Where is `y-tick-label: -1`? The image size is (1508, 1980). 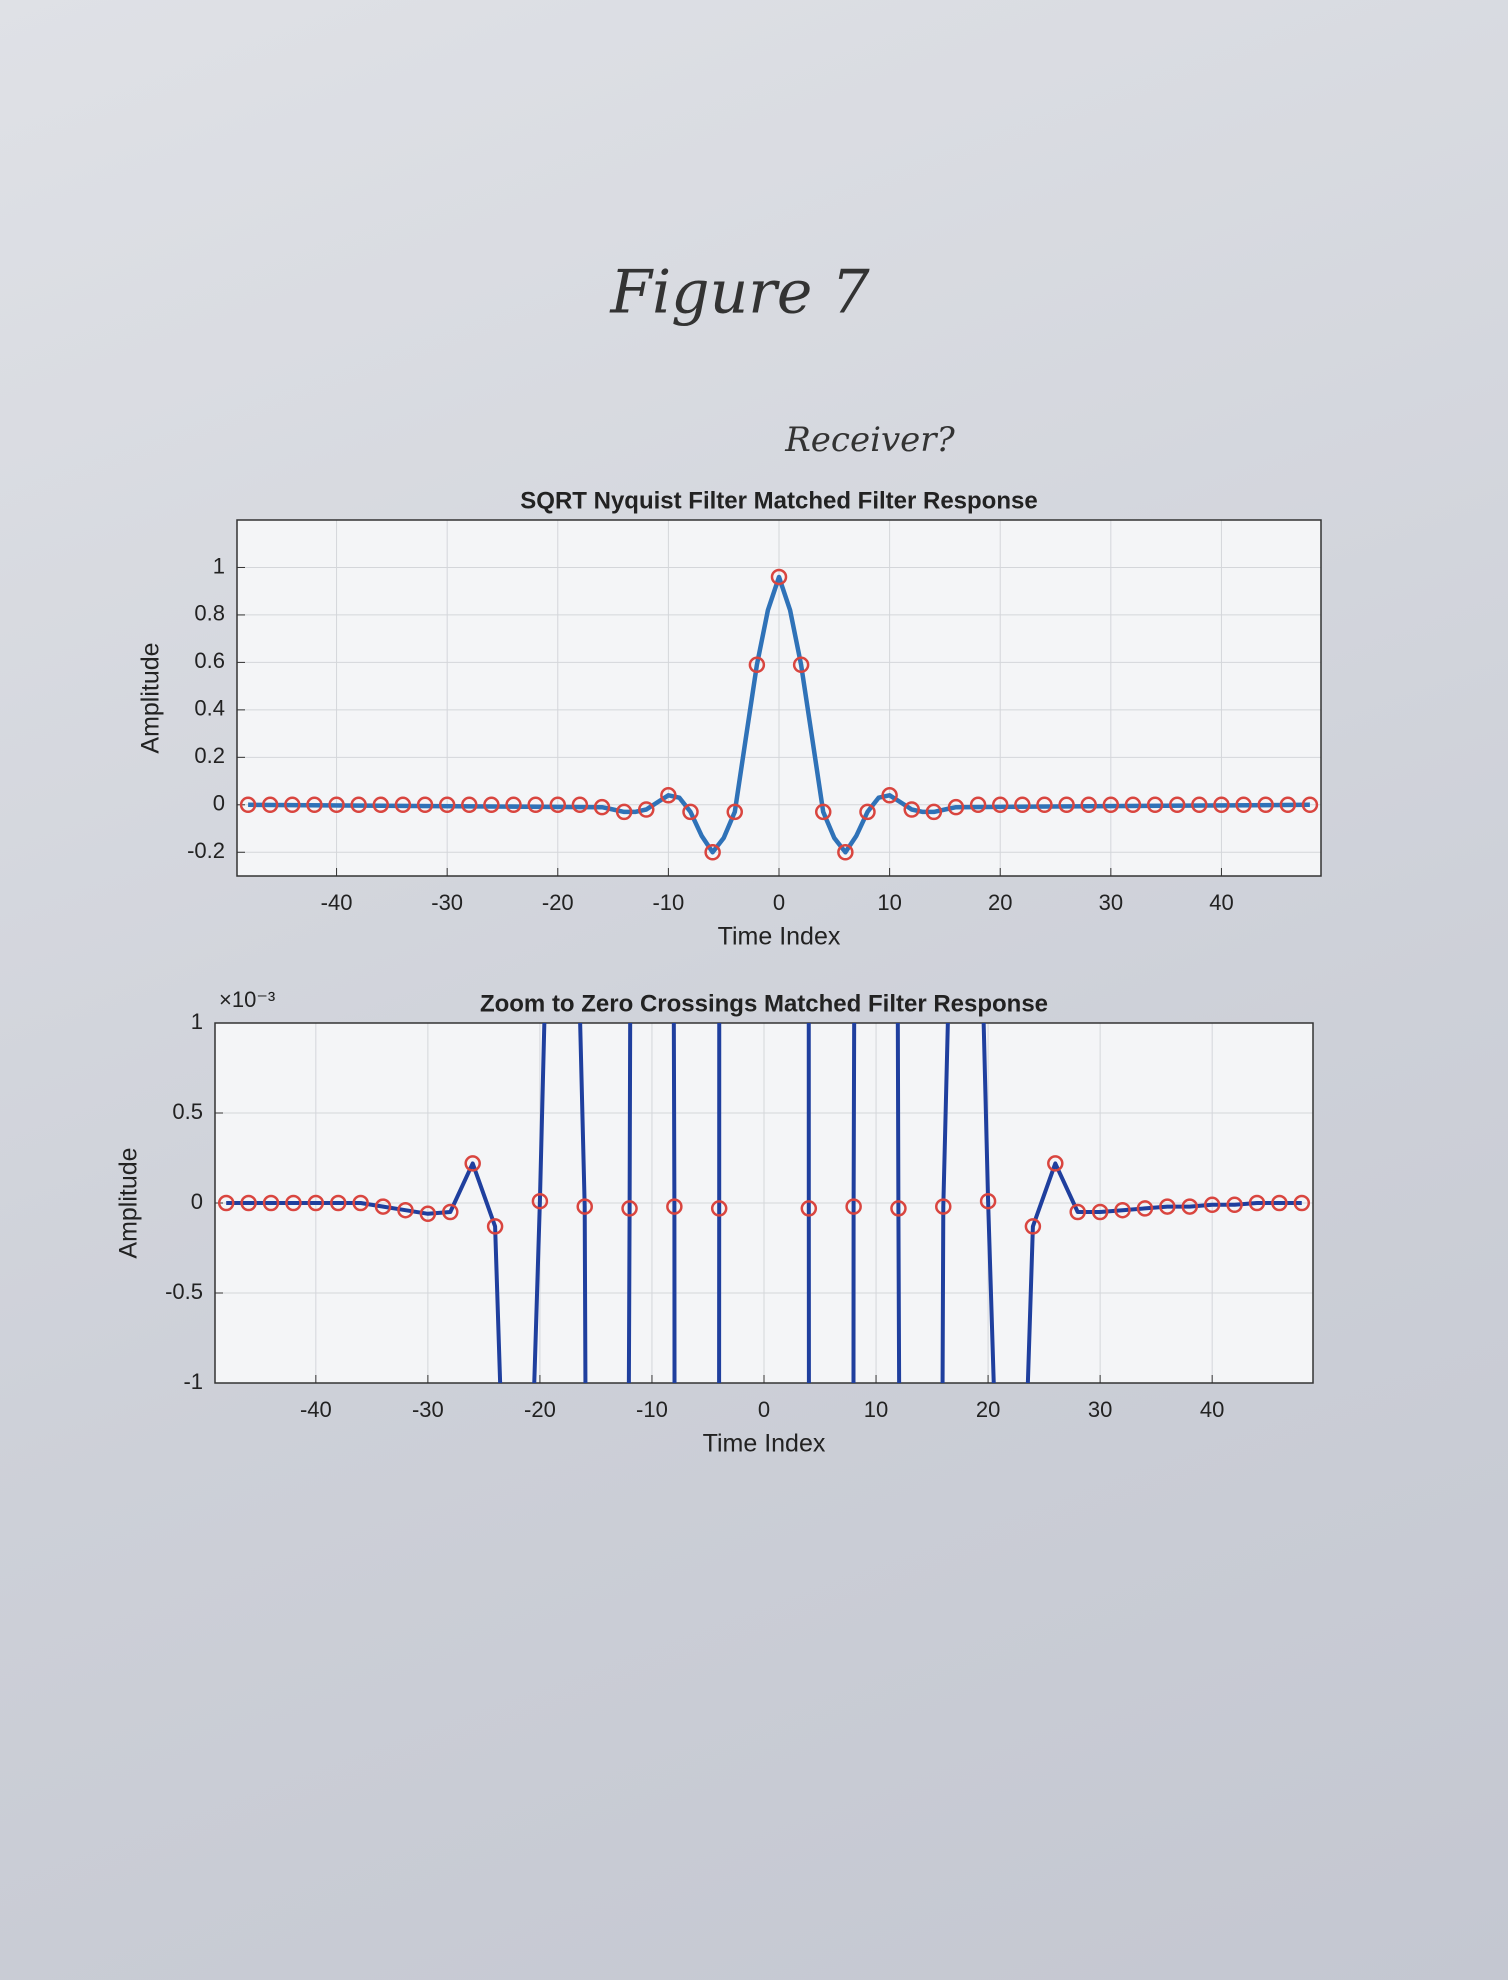 y-tick-label: -1 is located at coordinates (193, 1381).